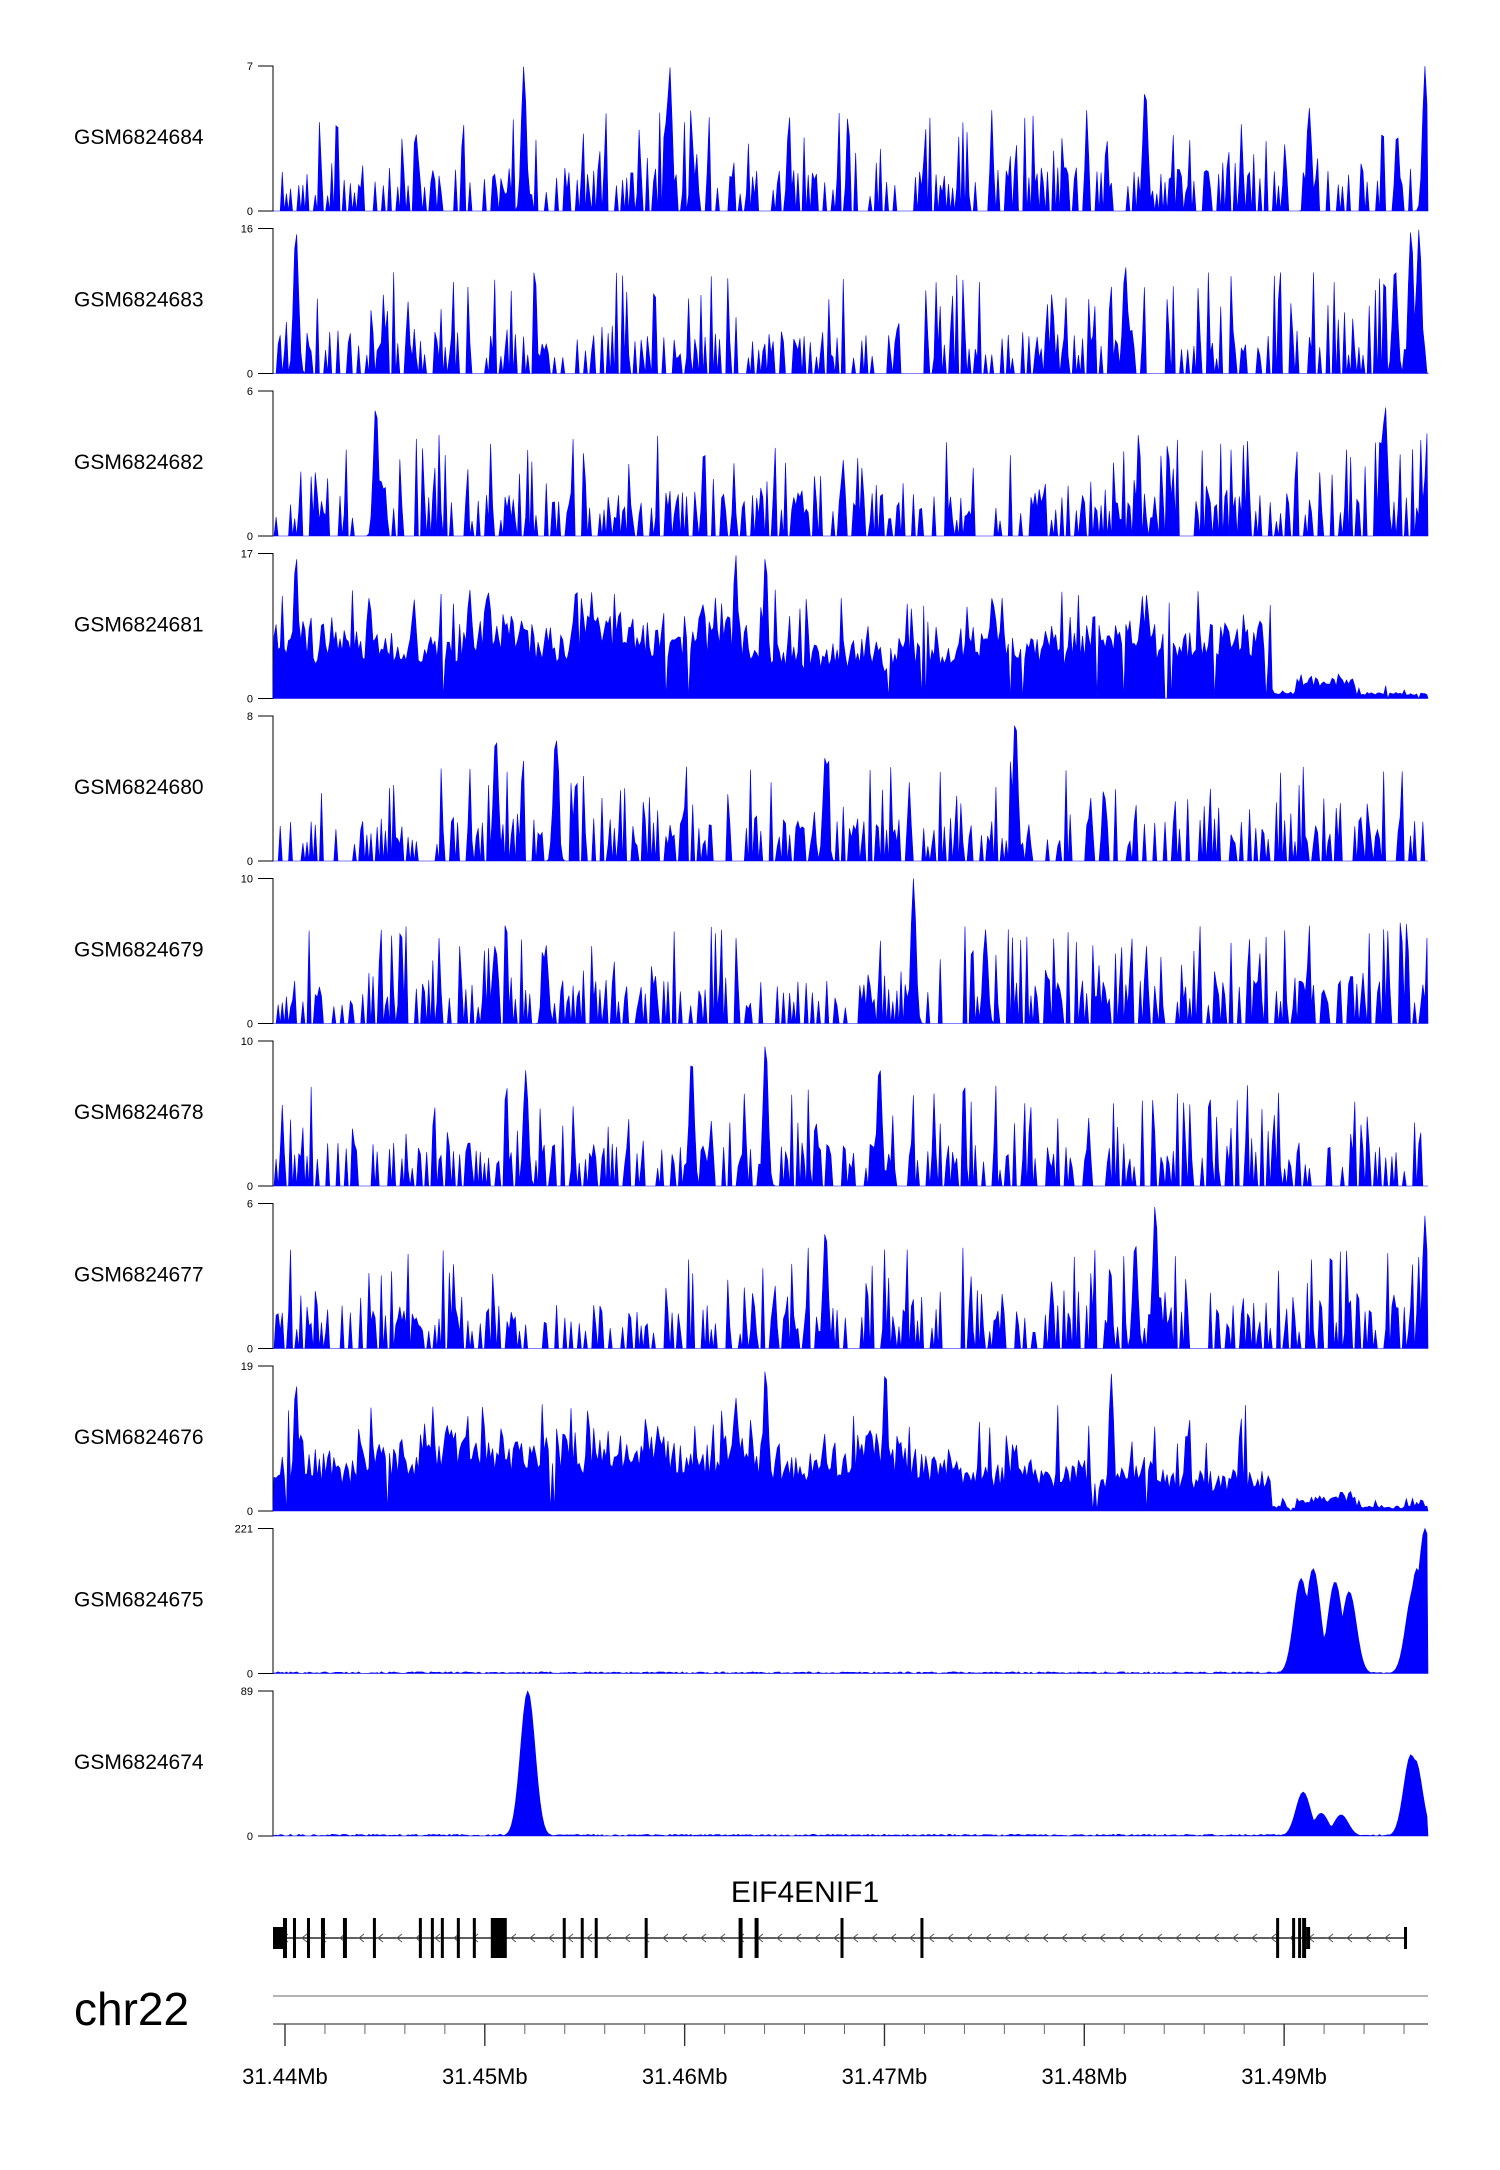  Describe the element at coordinates (247, 555) in the screenshot. I see `y-max-label: 17` at that location.